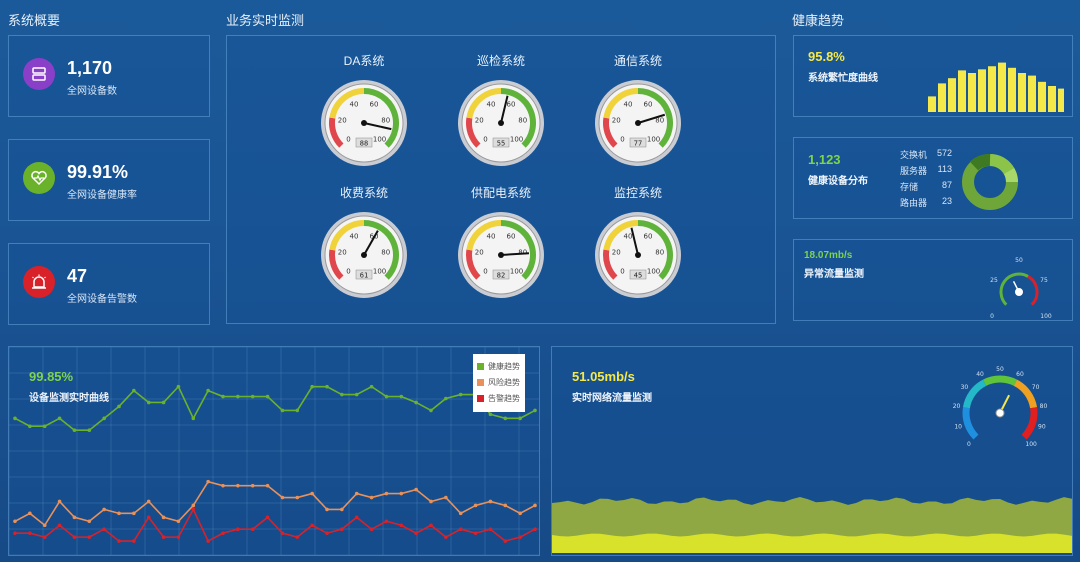 The image size is (1080, 562). I want to click on svg-text: 88, so click(364, 144).